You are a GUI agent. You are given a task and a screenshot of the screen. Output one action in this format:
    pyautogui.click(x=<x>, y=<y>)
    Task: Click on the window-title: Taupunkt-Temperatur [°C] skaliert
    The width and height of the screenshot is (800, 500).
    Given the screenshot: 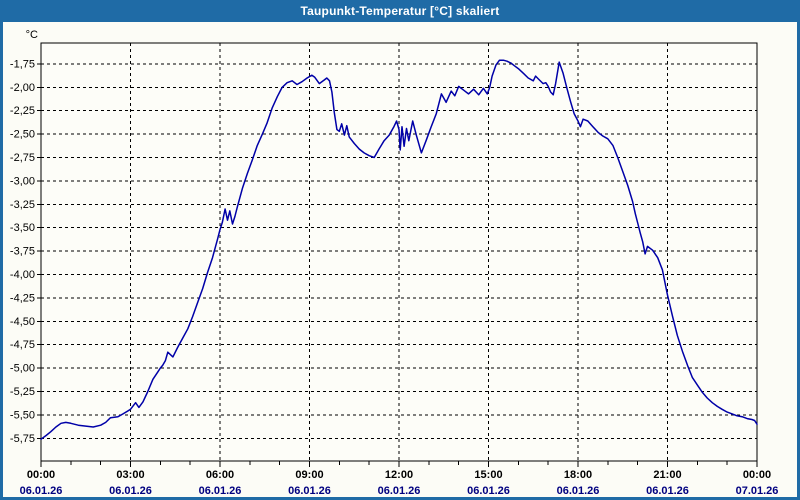 What is the action you would take?
    pyautogui.click(x=400, y=11)
    